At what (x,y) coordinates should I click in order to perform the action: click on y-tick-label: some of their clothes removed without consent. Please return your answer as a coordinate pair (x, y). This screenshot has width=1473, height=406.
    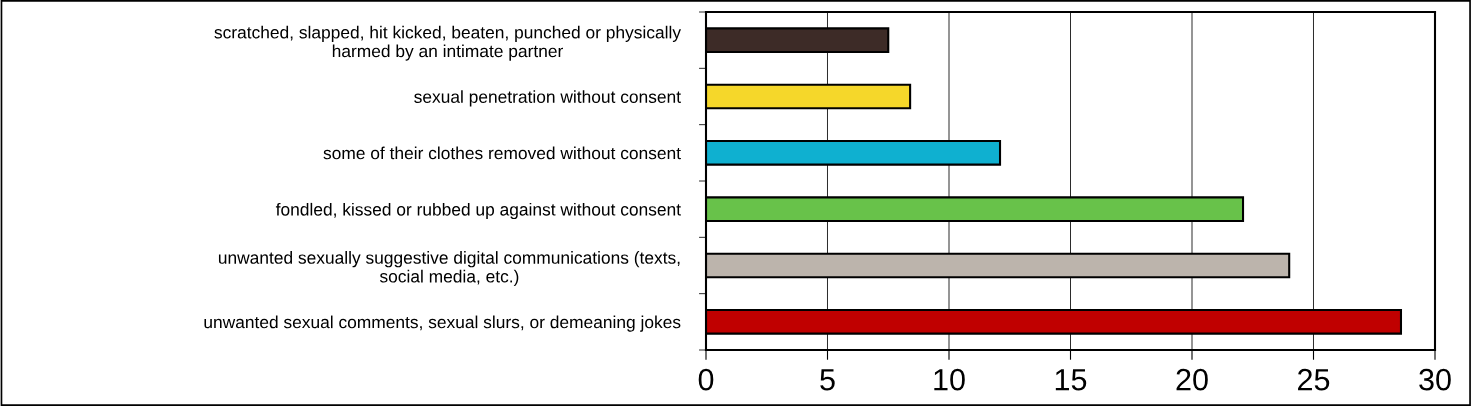
    Looking at the image, I should click on (502, 153).